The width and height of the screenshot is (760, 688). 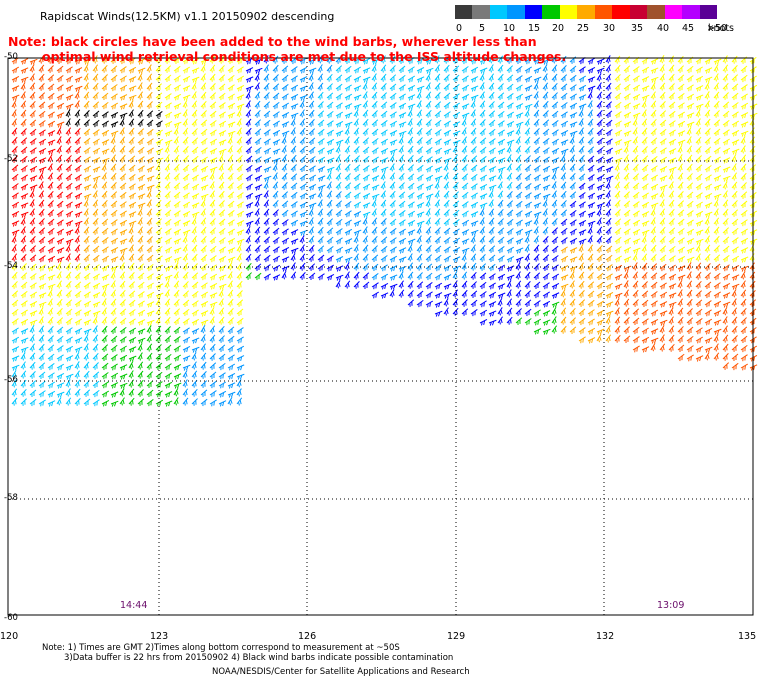 What do you see at coordinates (134, 605) in the screenshot?
I see `time-label-left: 14:44` at bounding box center [134, 605].